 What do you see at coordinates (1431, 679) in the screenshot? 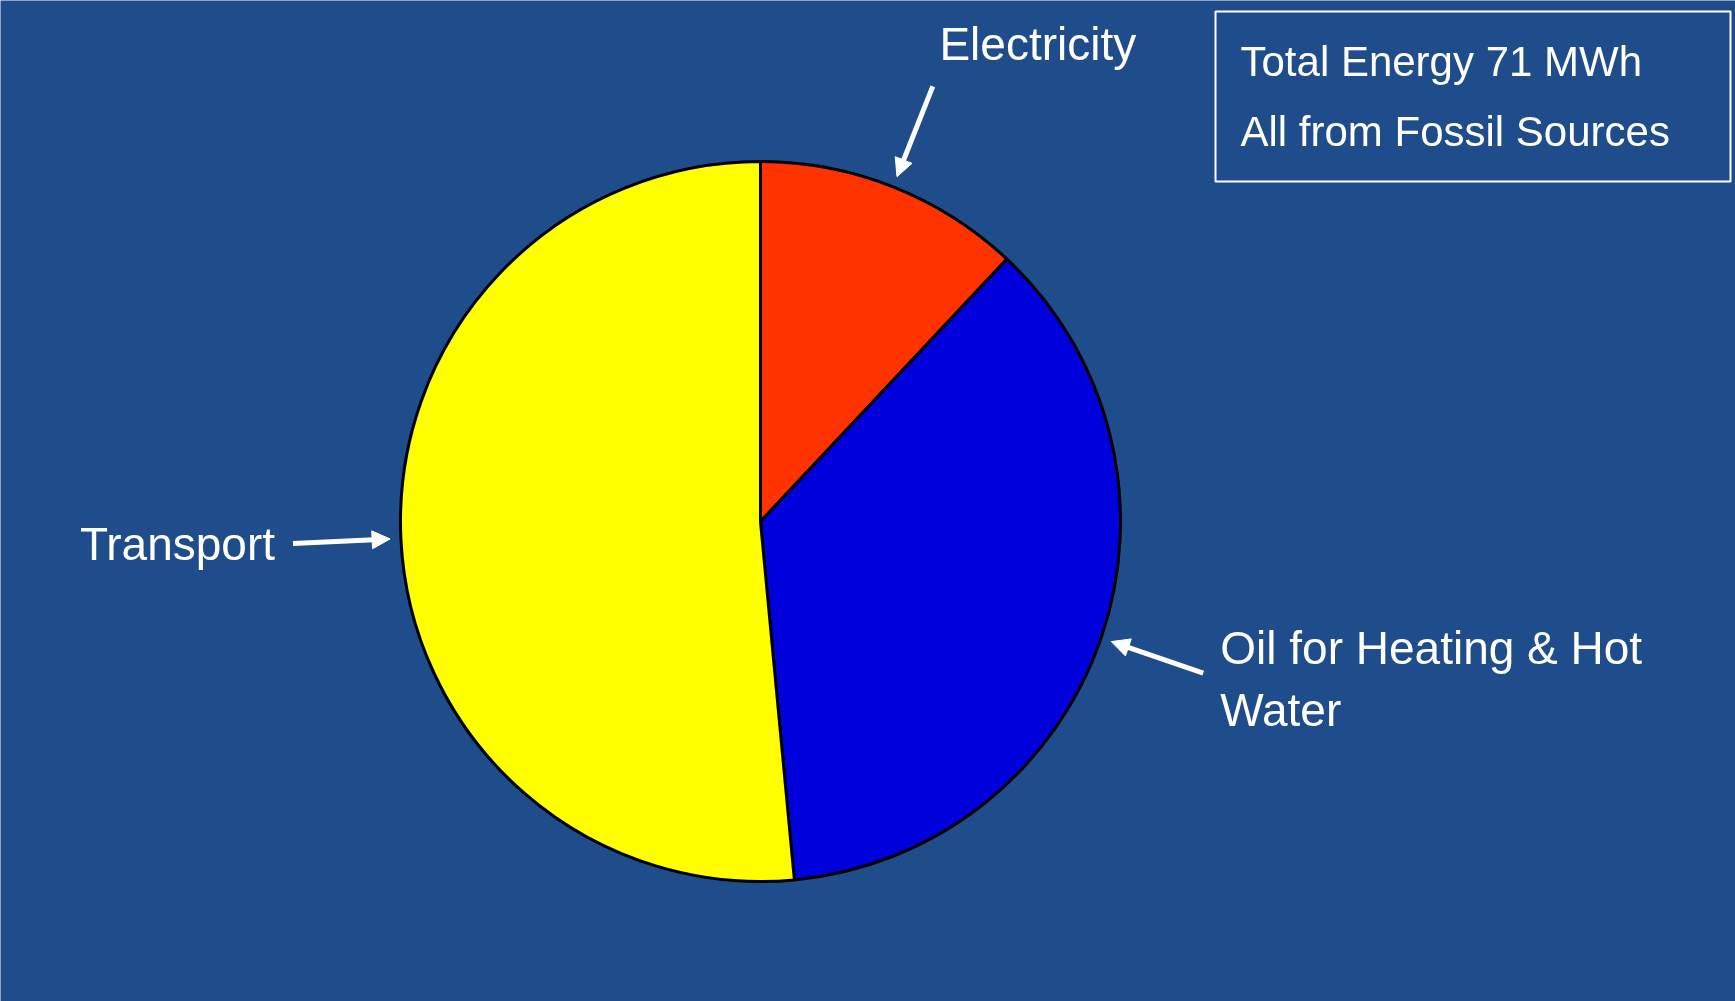
I see `slice-label: Oil for Heating & Hot Water` at bounding box center [1431, 679].